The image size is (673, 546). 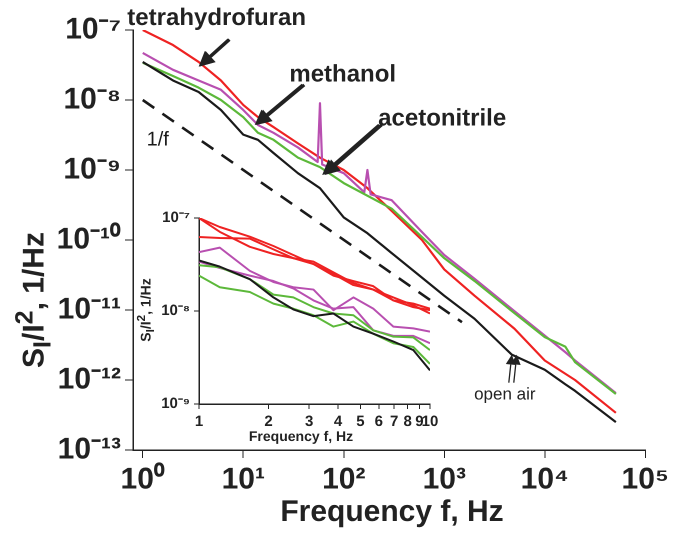 What do you see at coordinates (430, 421) in the screenshot?
I see `x-tick-label: 10` at bounding box center [430, 421].